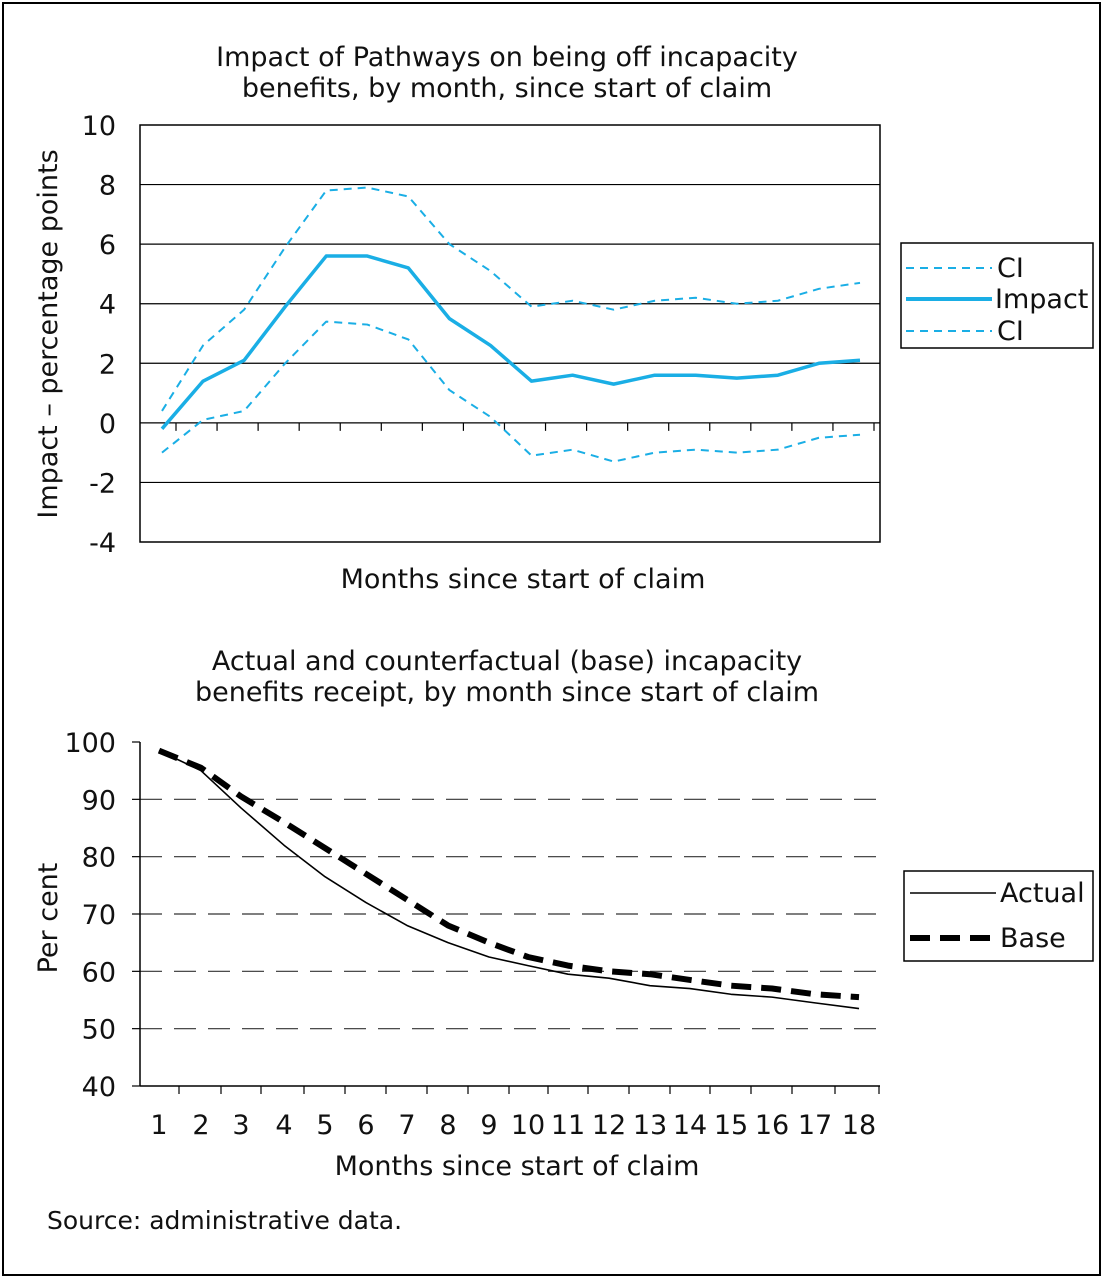 The width and height of the screenshot is (1106, 1281). Describe the element at coordinates (107, 305) in the screenshot. I see `chart1-y-tick-label: 4` at that location.